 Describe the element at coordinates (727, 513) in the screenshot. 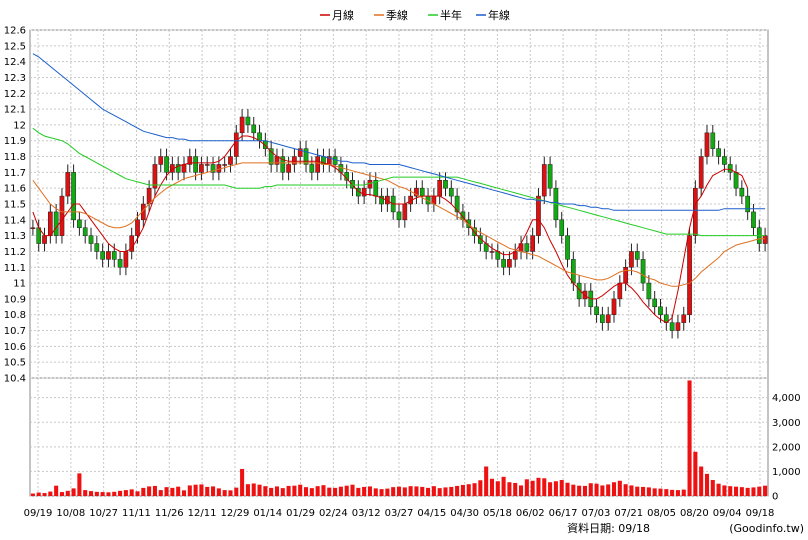

I see `date-tick-label: 09/04` at that location.